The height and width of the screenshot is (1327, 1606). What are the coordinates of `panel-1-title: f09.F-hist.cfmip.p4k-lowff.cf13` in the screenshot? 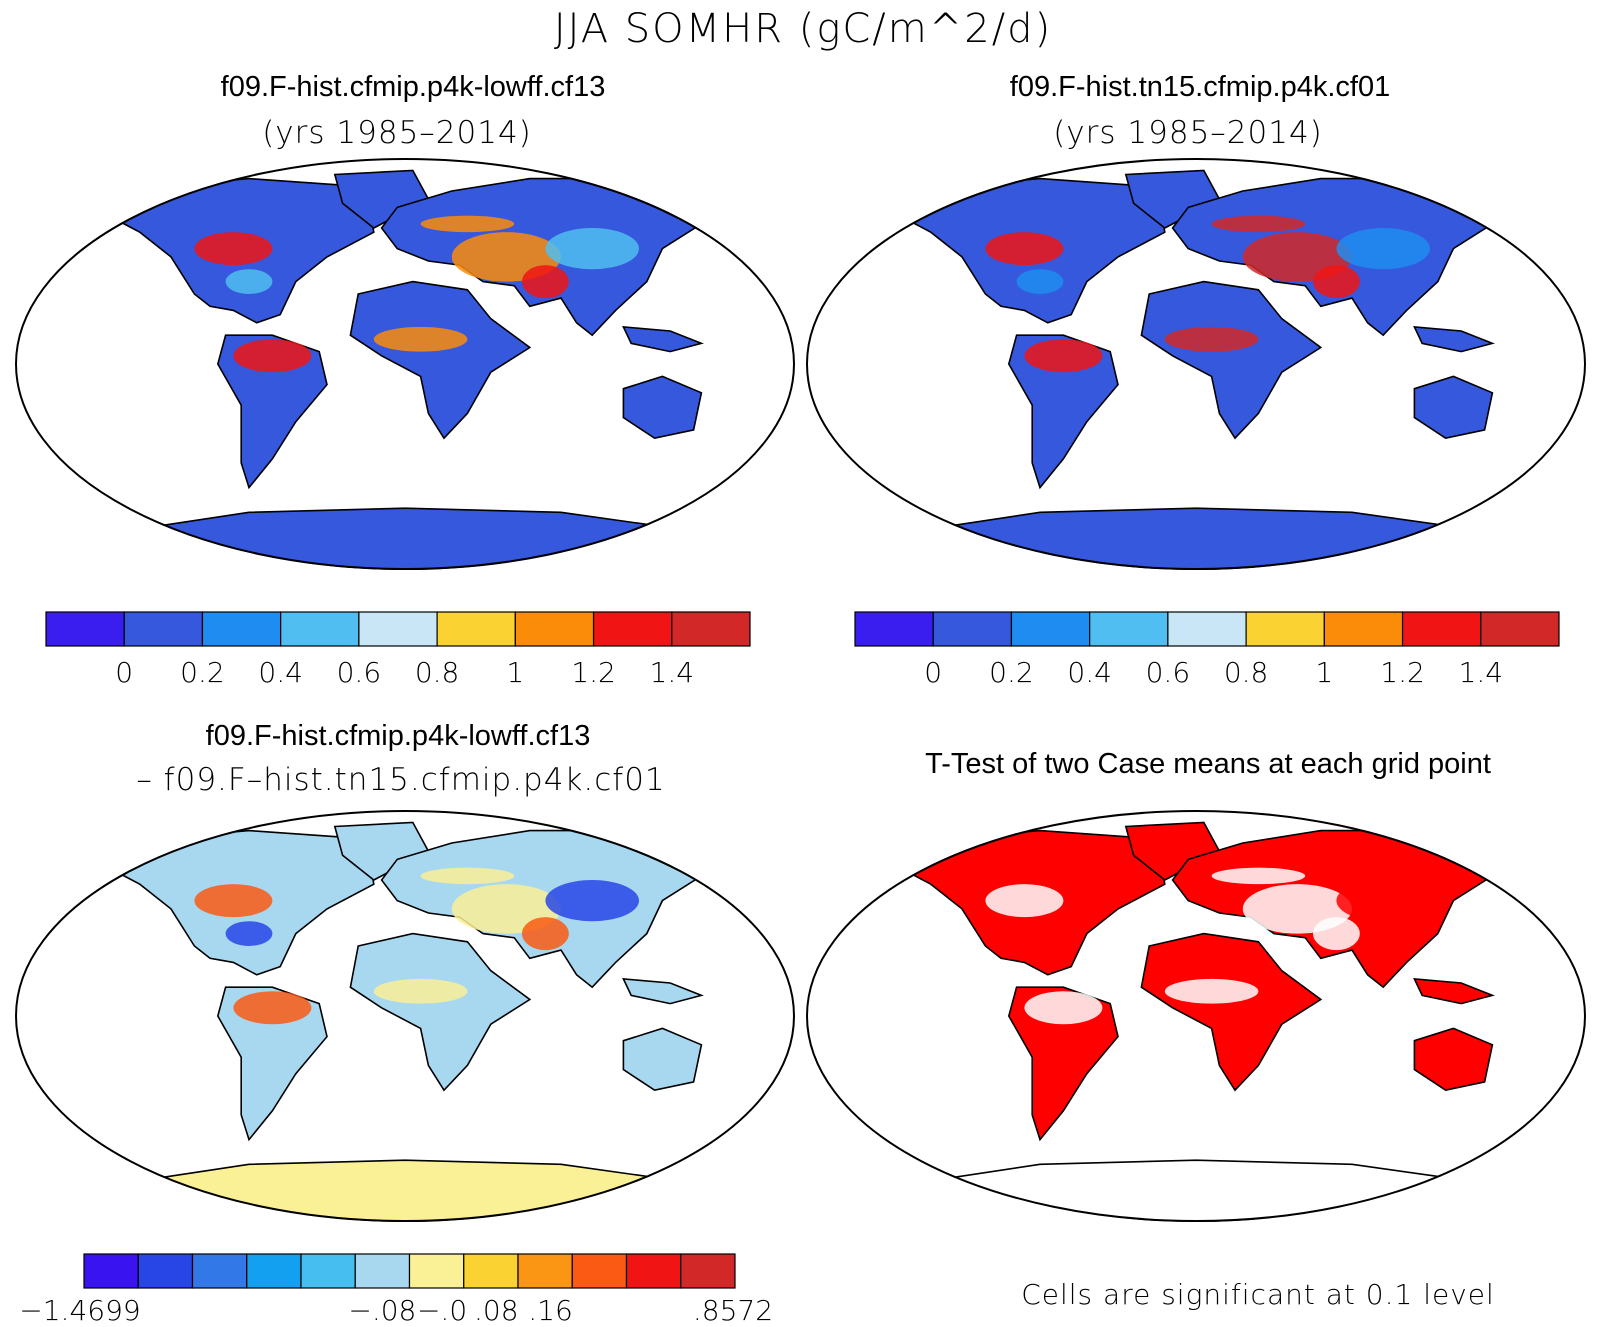 It's located at (413, 87).